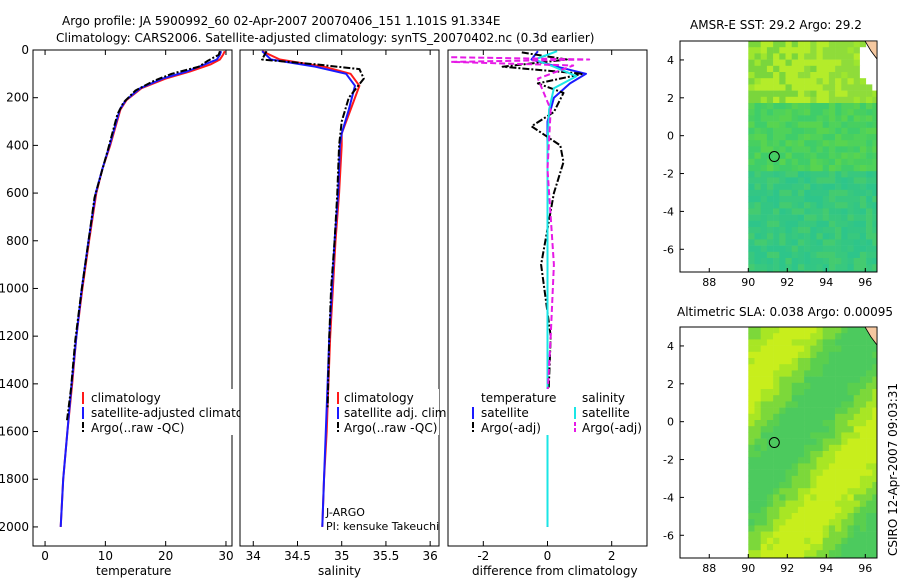 Image resolution: width=900 pixels, height=580 pixels. Describe the element at coordinates (555, 288) in the screenshot. I see `series-line-salinity-satellite` at that location.